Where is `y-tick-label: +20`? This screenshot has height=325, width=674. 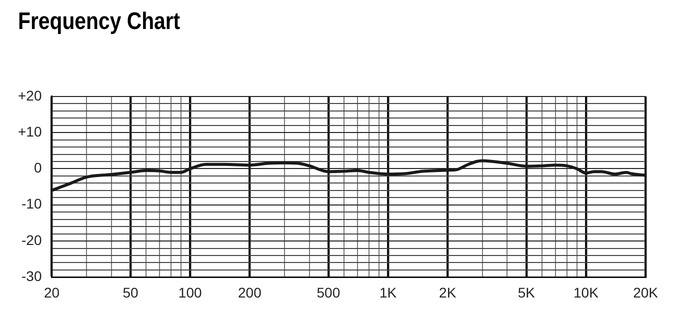
y-tick-label: +20 is located at coordinates (30, 95).